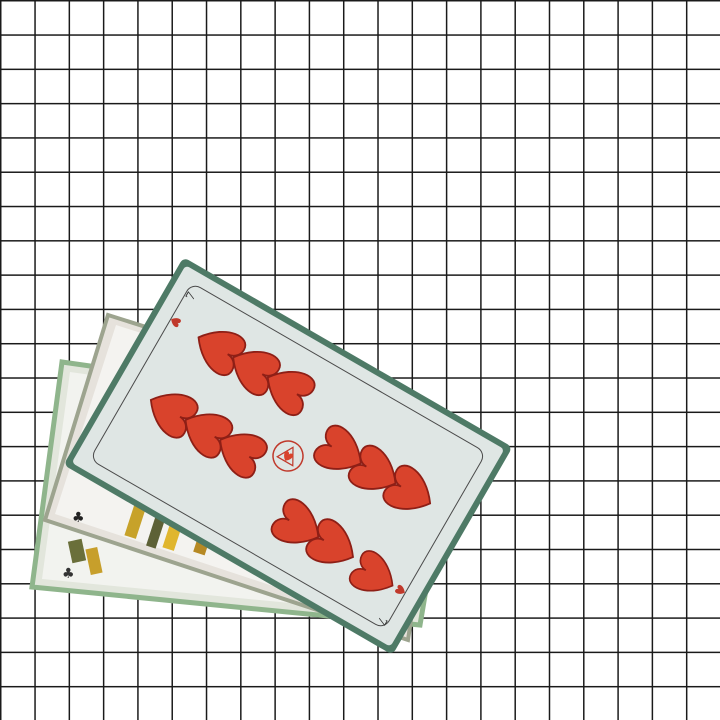  What do you see at coordinates (78, 518) in the screenshot?
I see `middle-card-corner-mark: ♣` at bounding box center [78, 518].